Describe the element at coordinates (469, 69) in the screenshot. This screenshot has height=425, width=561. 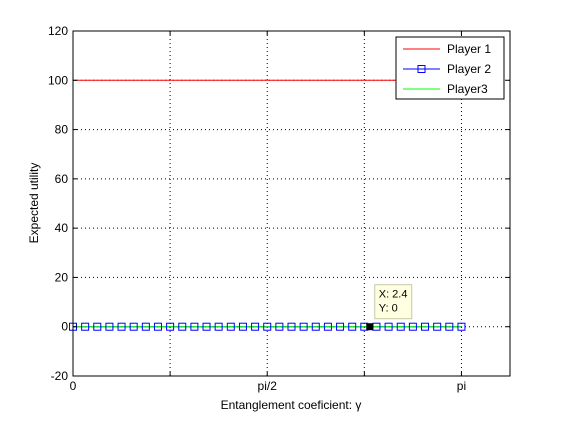
I see `legend-entry: Player 2` at that location.